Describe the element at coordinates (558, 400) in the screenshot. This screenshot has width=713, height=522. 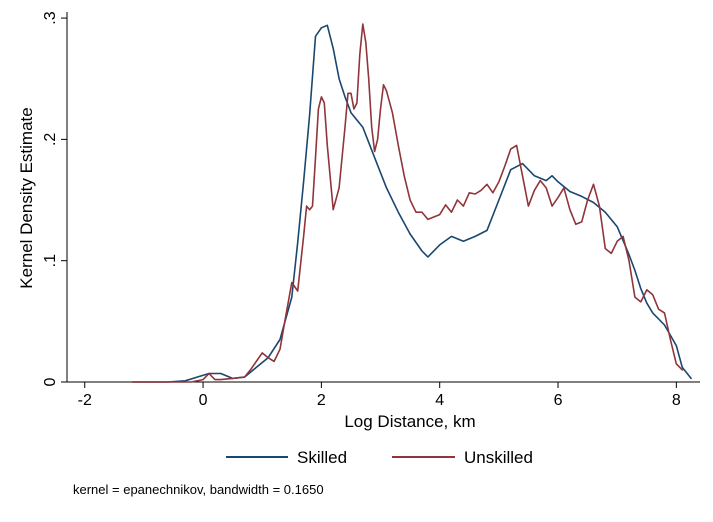
I see `x-tick-label: 6` at that location.